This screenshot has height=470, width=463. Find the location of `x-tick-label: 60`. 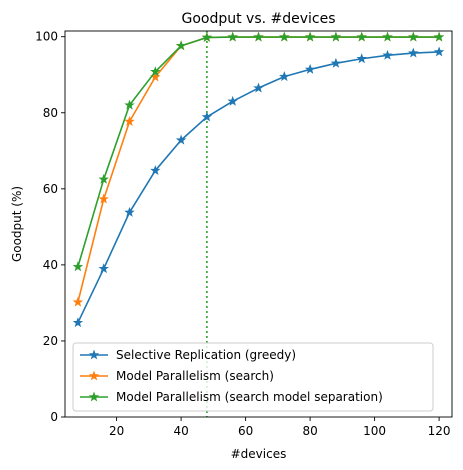

x-tick-label: 60 is located at coordinates (245, 431).